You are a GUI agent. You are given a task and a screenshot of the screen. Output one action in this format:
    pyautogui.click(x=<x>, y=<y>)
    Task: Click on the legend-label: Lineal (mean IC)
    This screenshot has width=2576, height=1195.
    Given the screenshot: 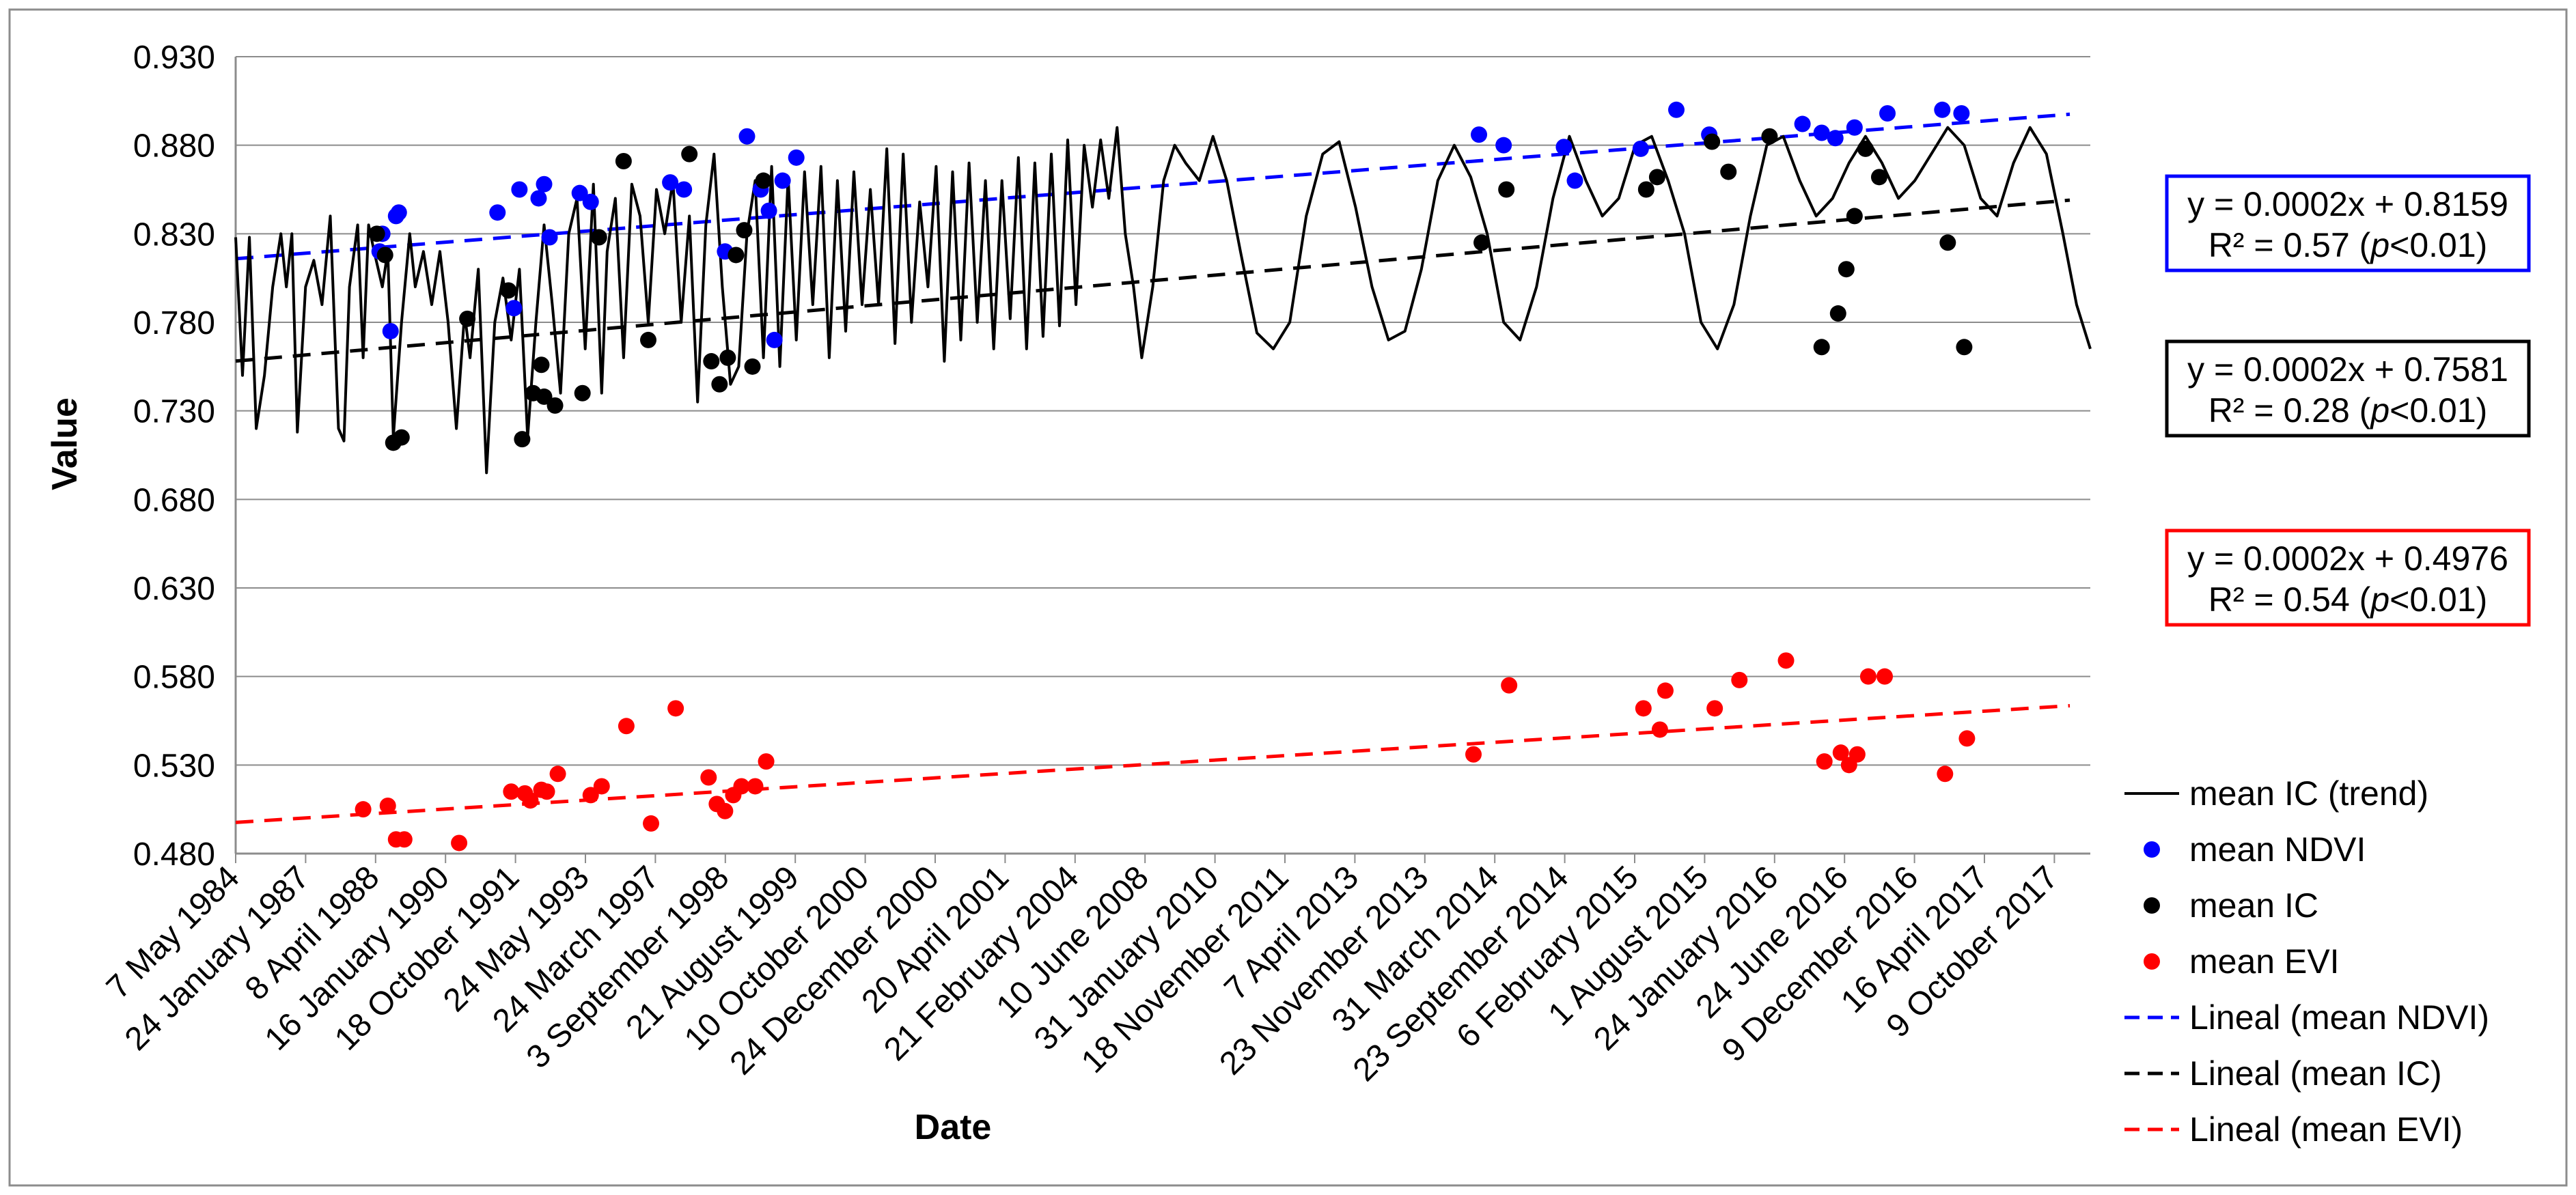 What is the action you would take?
    pyautogui.click(x=2316, y=1073)
    